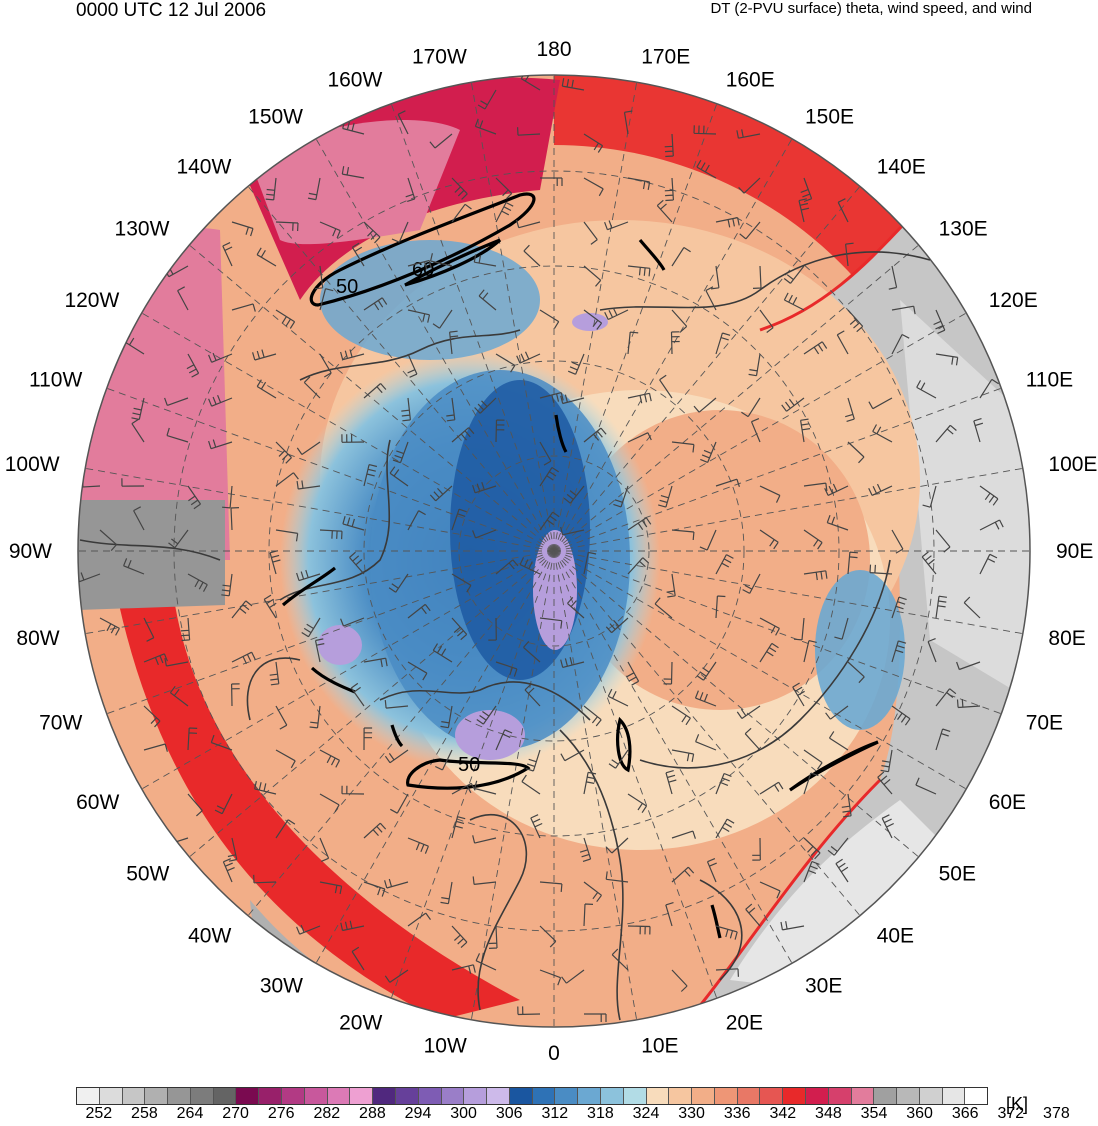 This screenshot has width=1098, height=1126. I want to click on jet-contour-pacific, so click(422, 249).